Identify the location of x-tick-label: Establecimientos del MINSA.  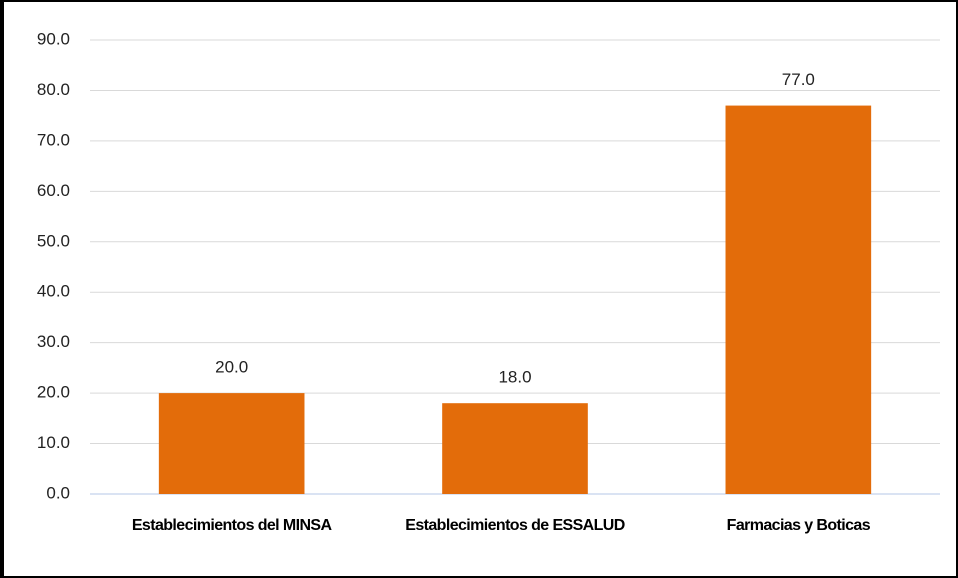
(231, 525).